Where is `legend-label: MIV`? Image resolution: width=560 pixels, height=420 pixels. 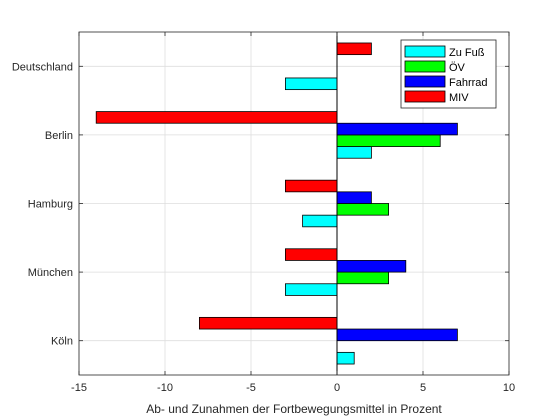
legend-label: MIV is located at coordinates (459, 98).